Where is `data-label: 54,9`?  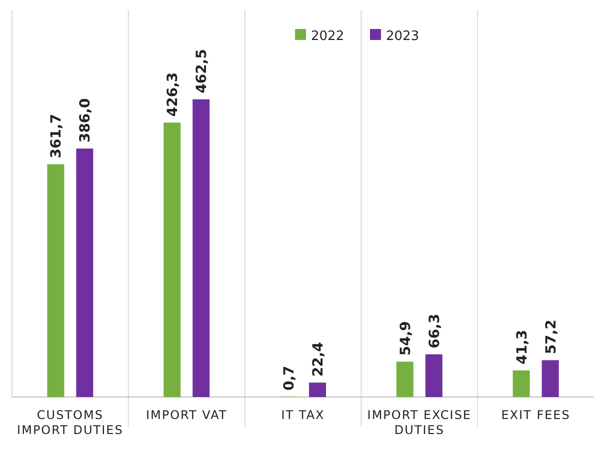
data-label: 54,9 is located at coordinates (406, 338).